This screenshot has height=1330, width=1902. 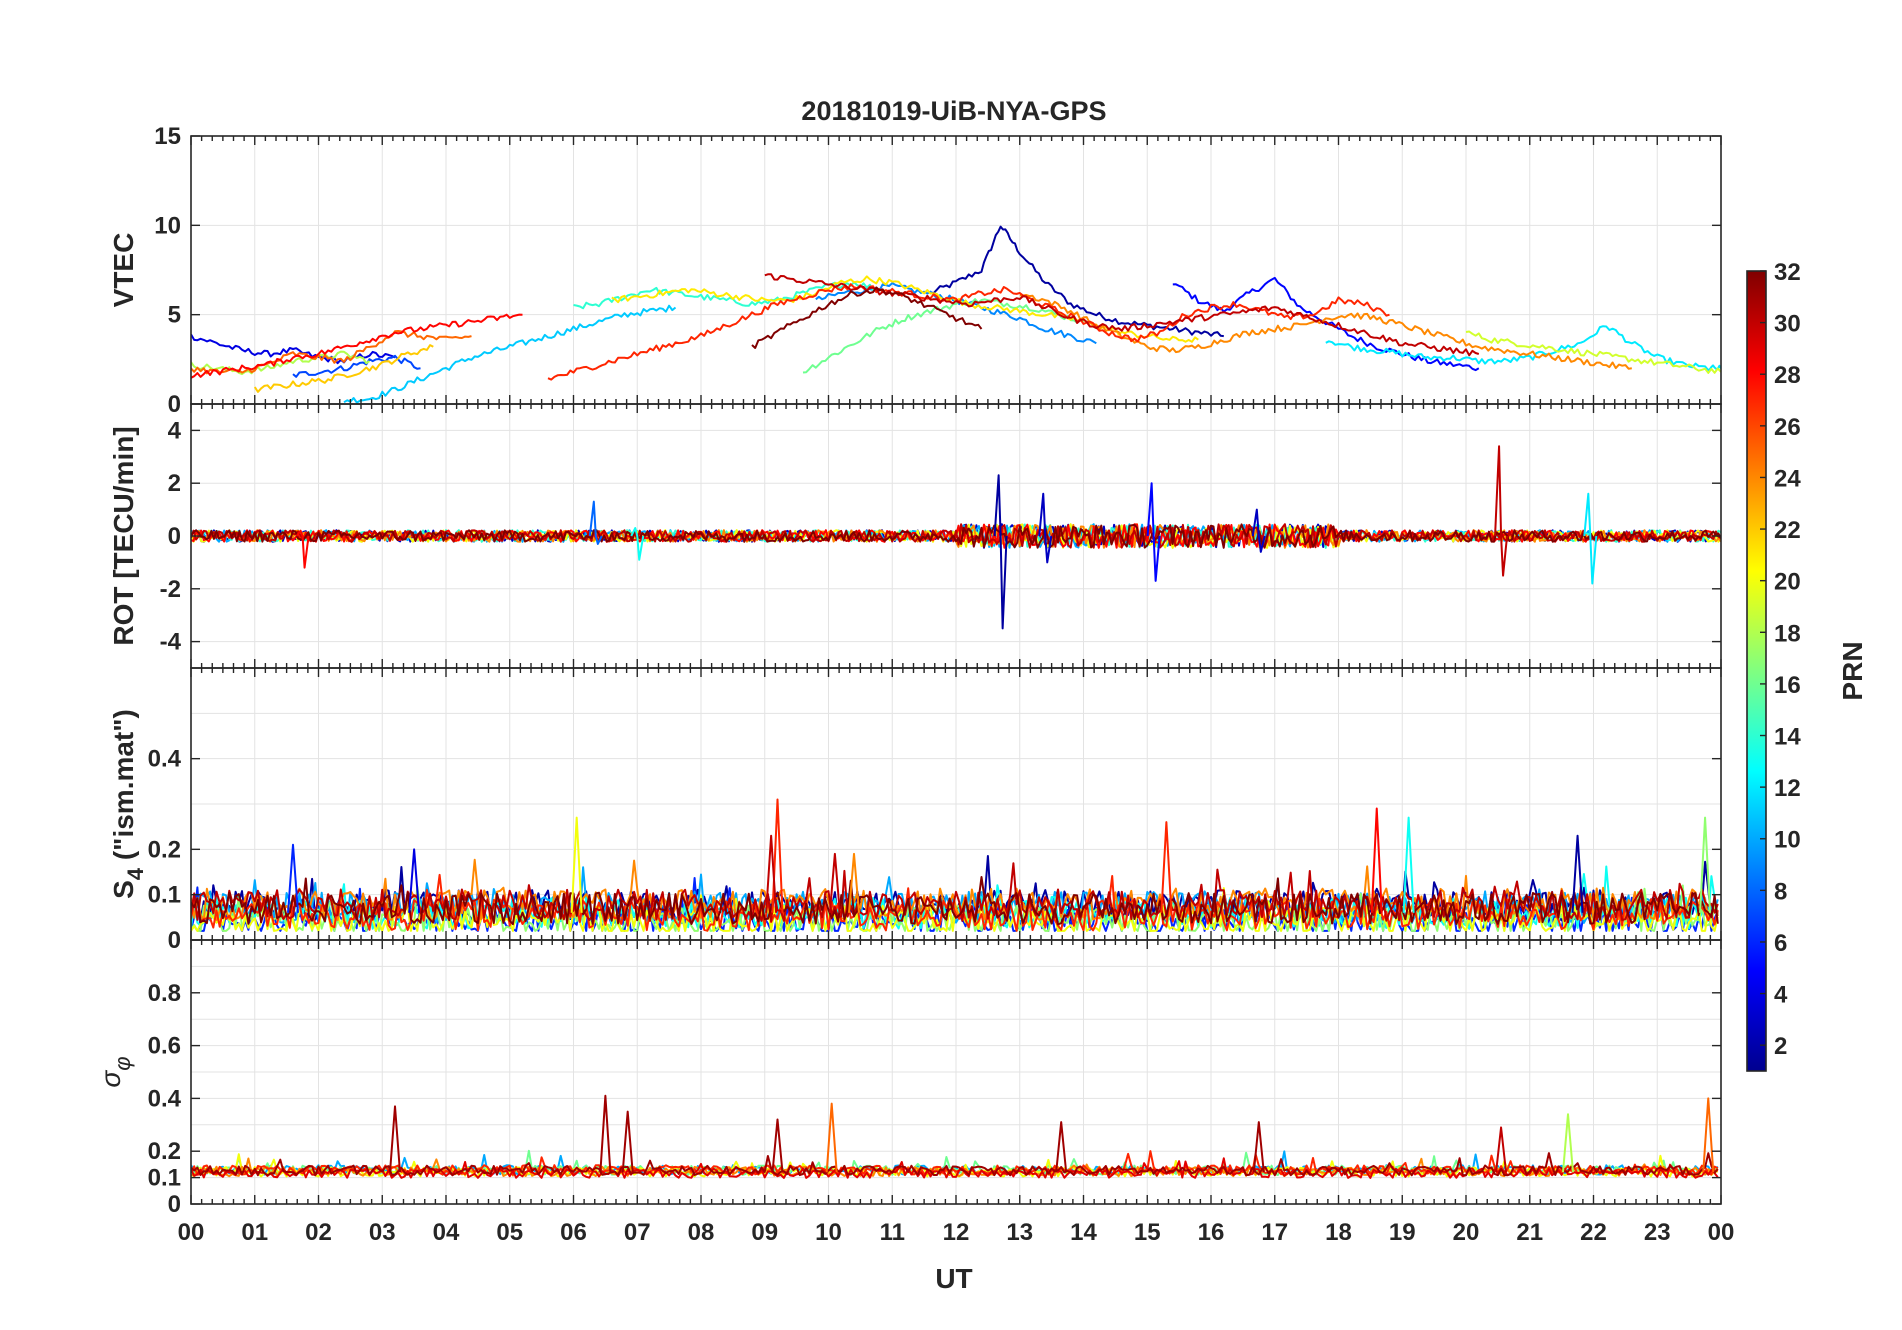 I want to click on rot-line-prn32, so click(x=956, y=536).